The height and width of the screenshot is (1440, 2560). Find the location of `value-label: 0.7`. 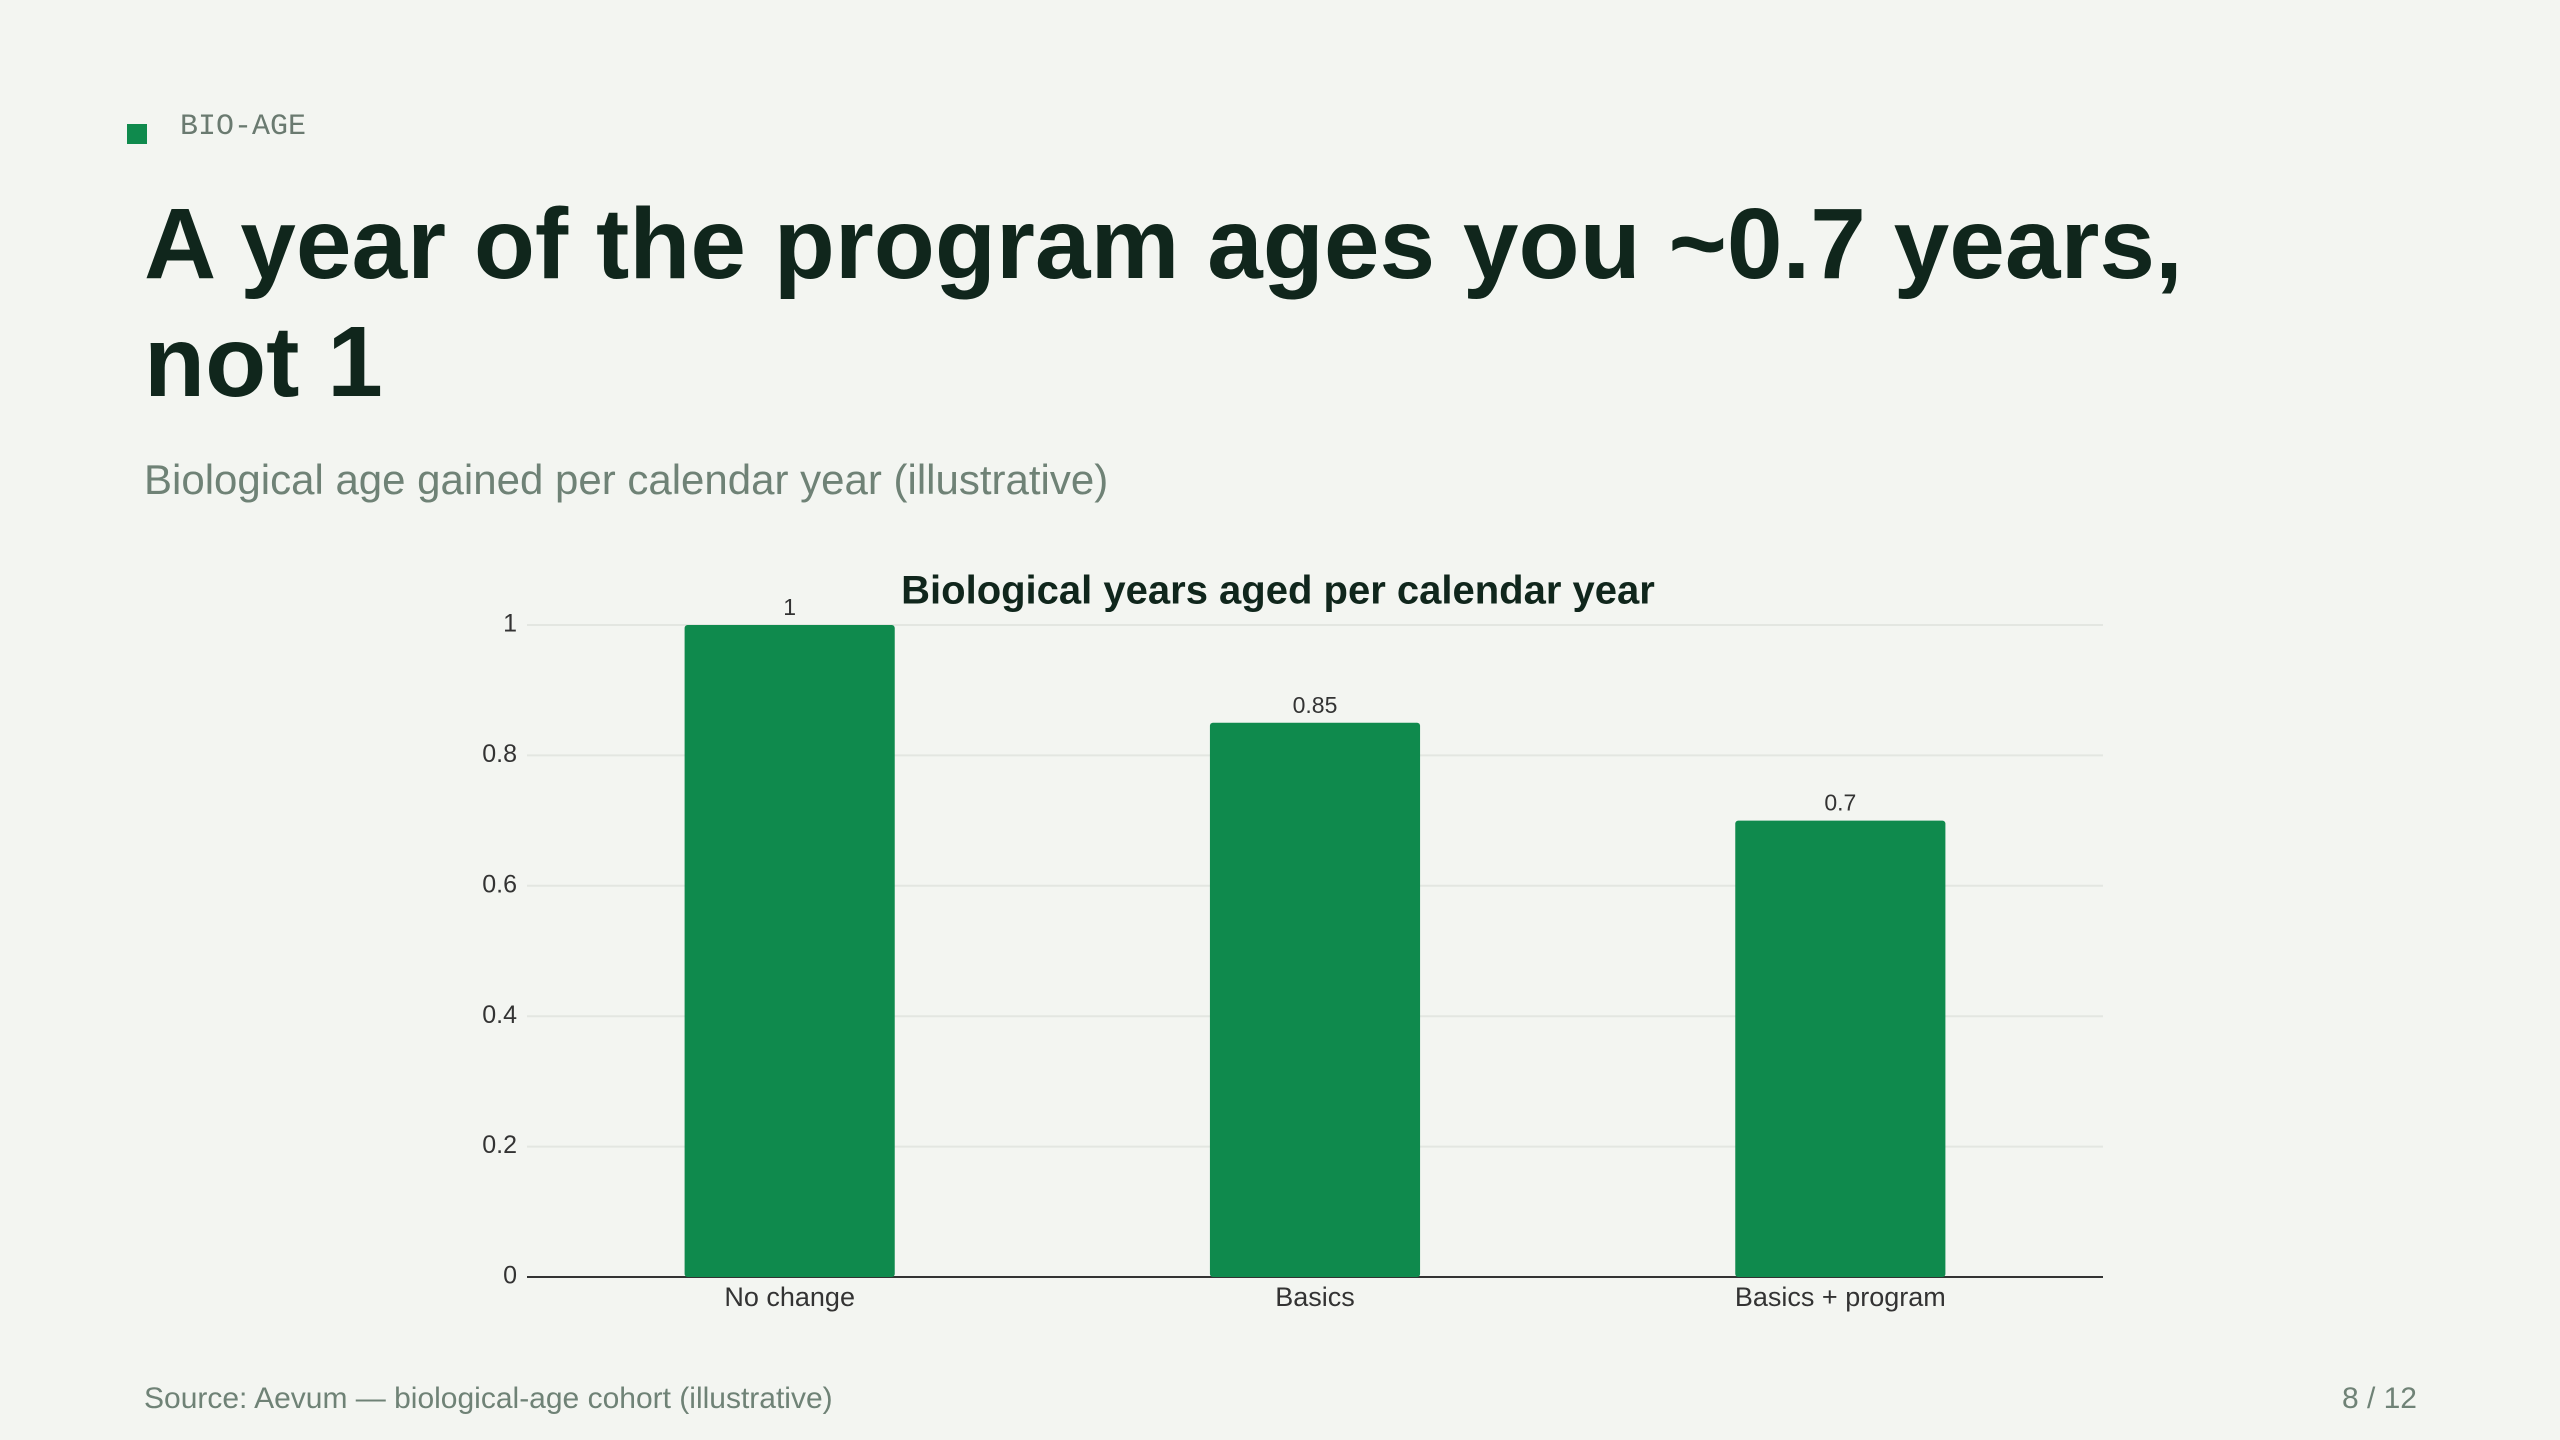

value-label: 0.7 is located at coordinates (1840, 803).